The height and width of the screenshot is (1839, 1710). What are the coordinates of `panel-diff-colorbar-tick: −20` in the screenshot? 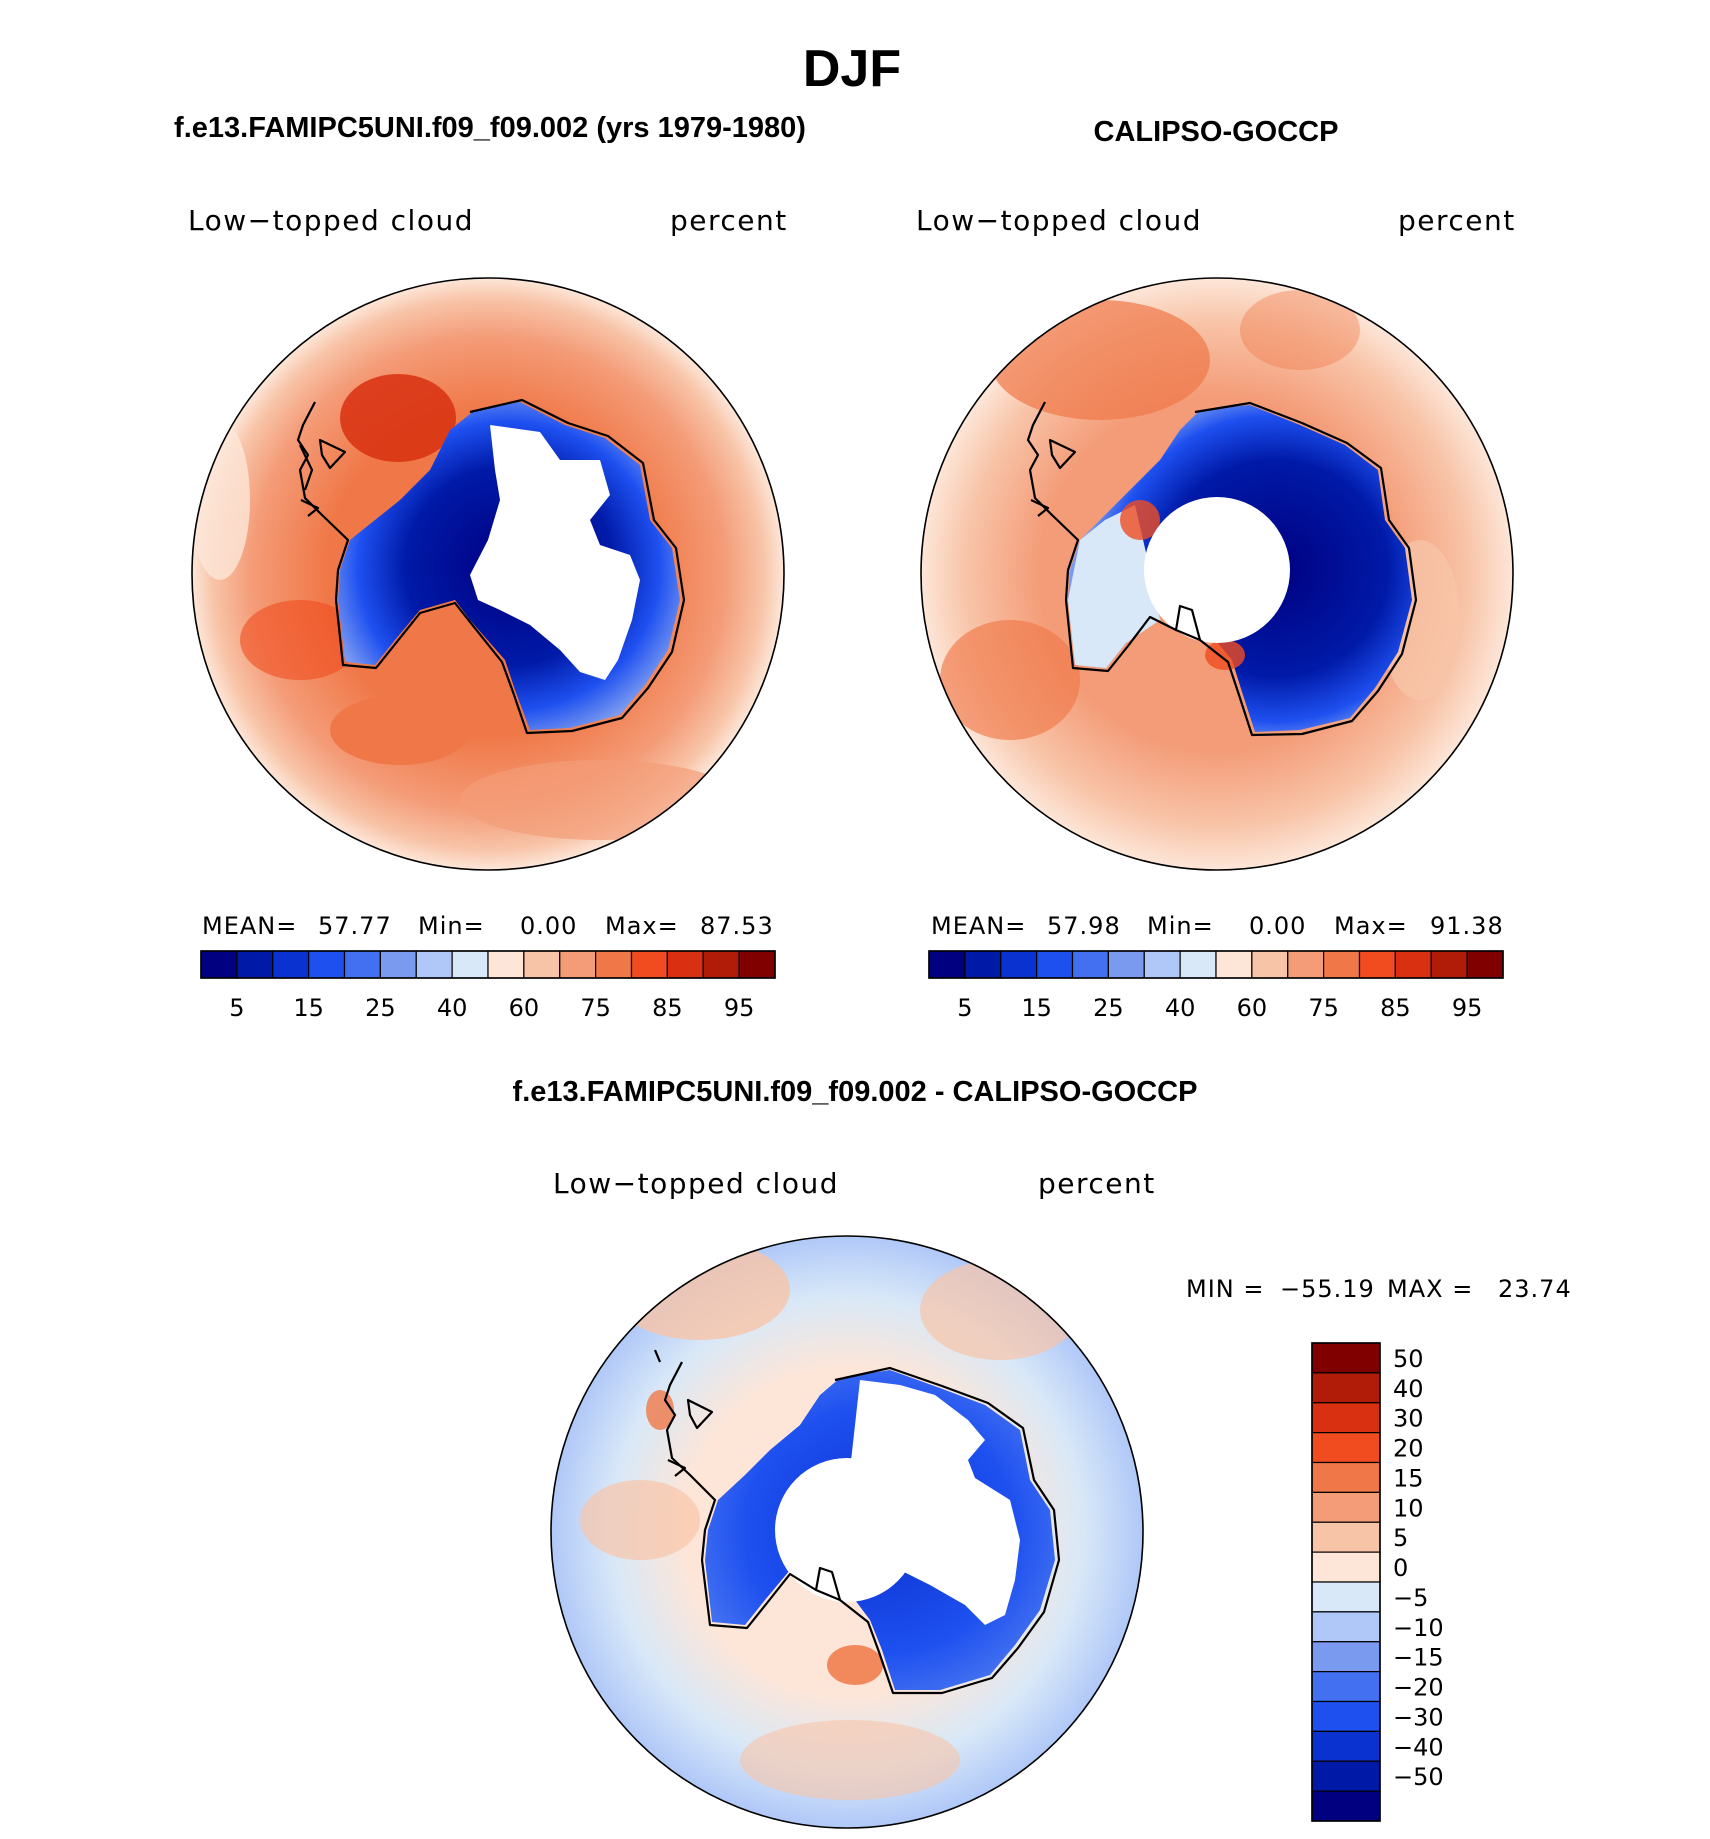 It's located at (1418, 1688).